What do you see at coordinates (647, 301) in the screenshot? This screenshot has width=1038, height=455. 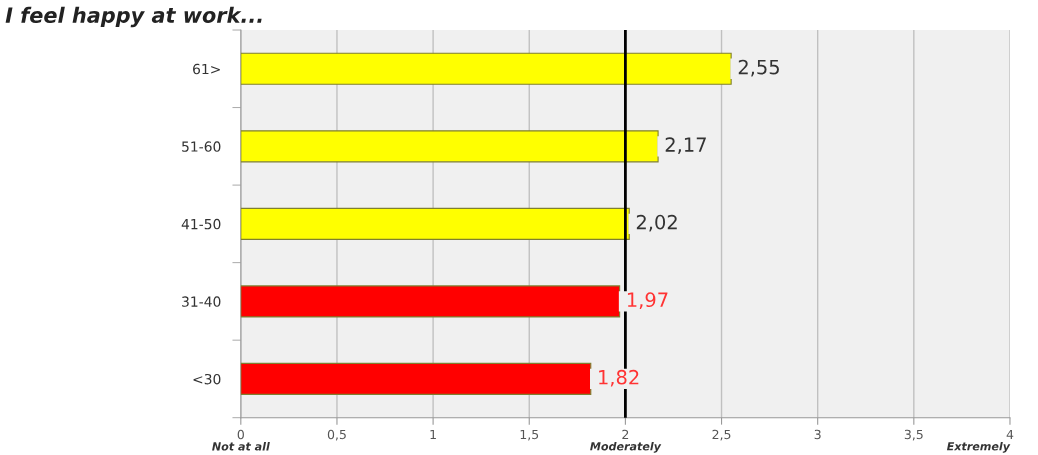 I see `data-label: 1,97` at bounding box center [647, 301].